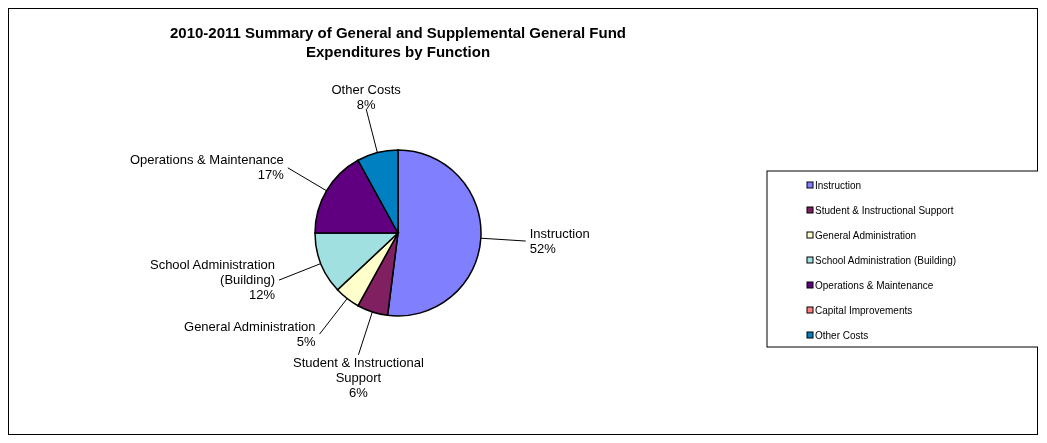  Describe the element at coordinates (306, 341) in the screenshot. I see `data-label: 5%` at that location.